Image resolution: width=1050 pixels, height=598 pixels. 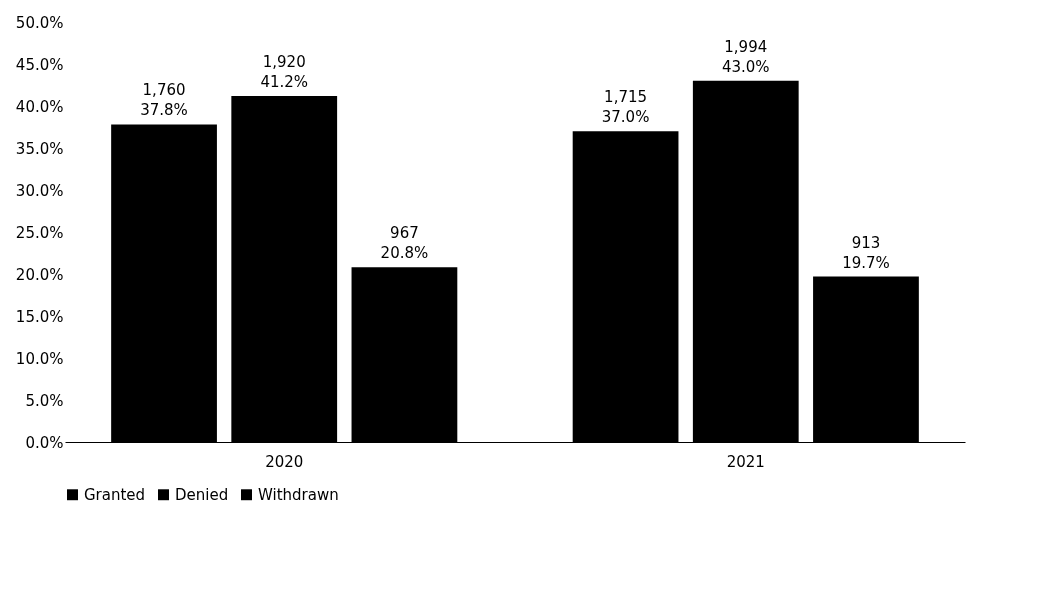 I want to click on y-tick-label: 40.0%, so click(x=39, y=106).